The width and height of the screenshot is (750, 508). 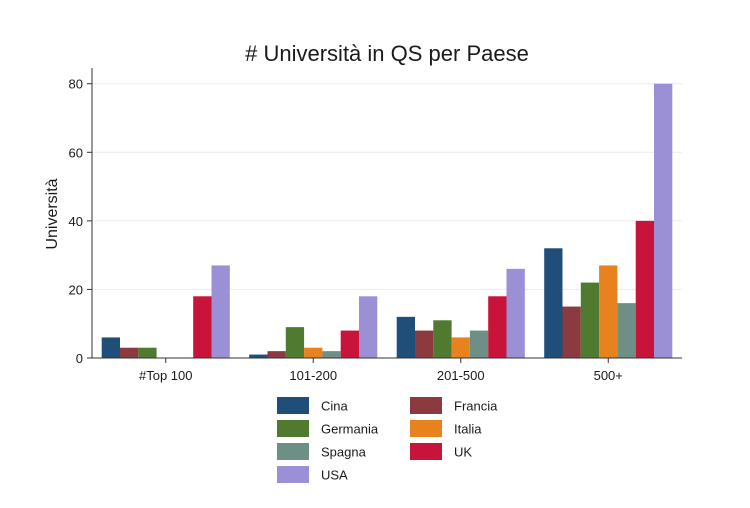 I want to click on y-tick-label: 40, so click(x=76, y=221).